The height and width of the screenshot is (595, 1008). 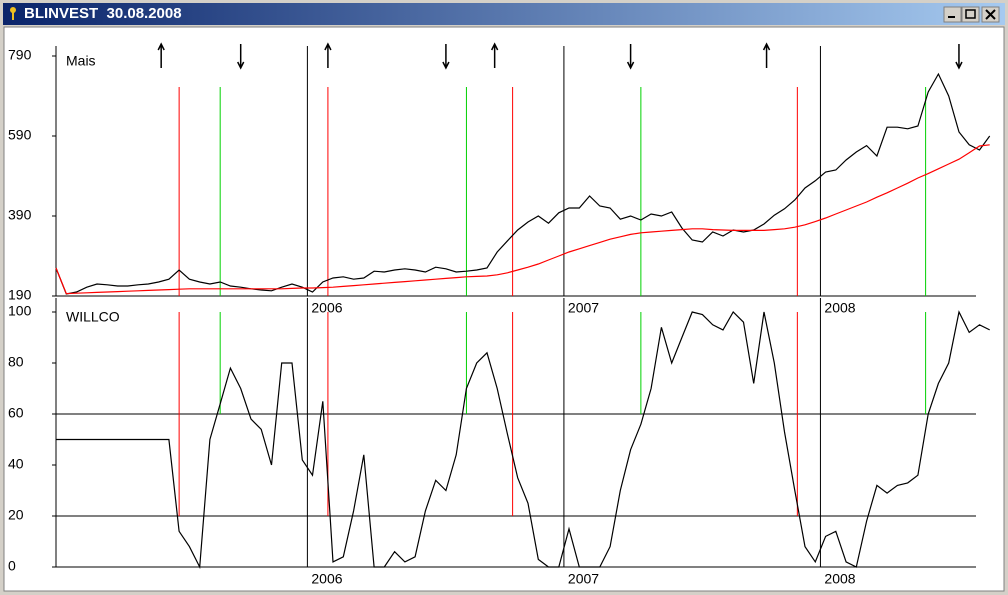 I want to click on y-tick-label: 790, so click(x=20, y=55).